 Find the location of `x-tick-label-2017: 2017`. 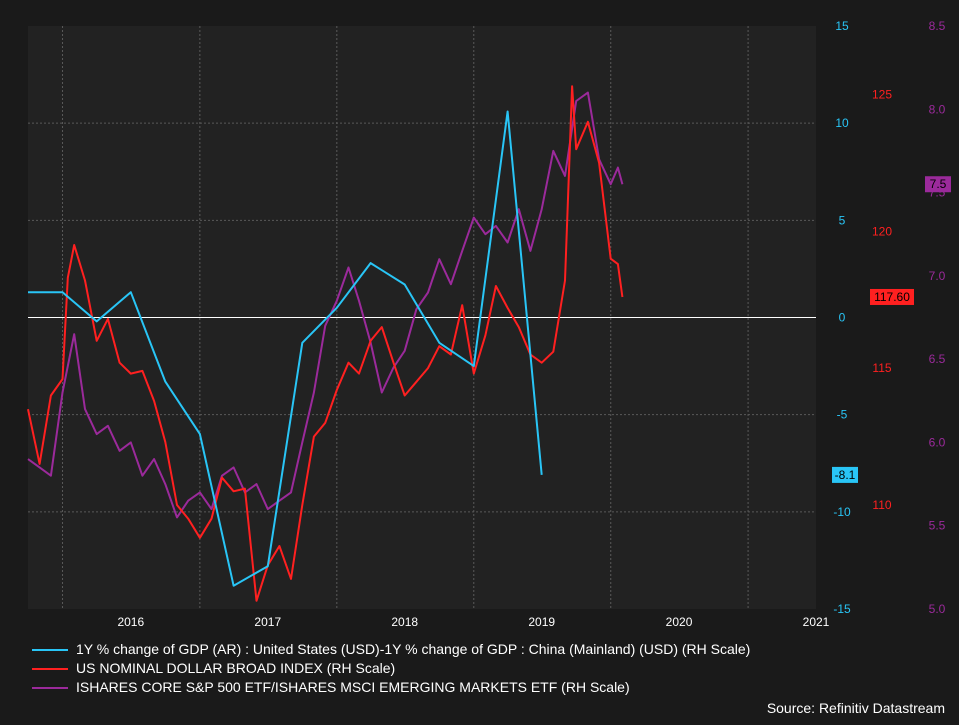

x-tick-label-2017: 2017 is located at coordinates (267, 622).